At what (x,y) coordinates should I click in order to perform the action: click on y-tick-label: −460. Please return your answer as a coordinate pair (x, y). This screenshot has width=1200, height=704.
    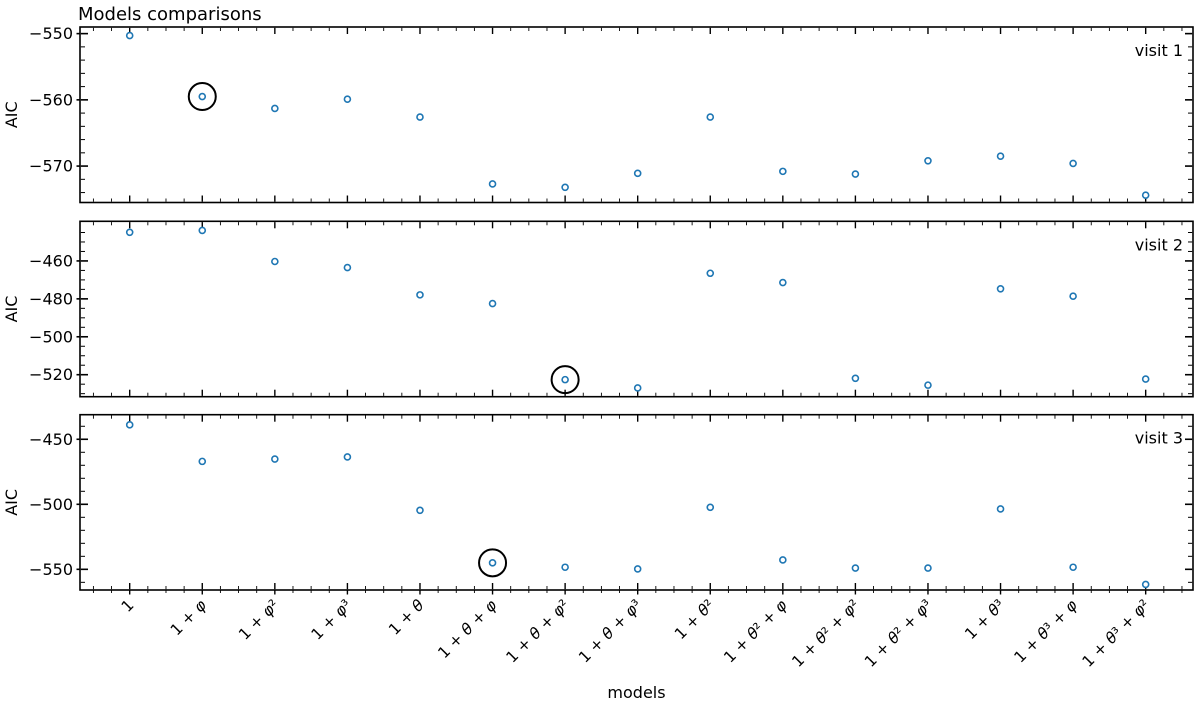
    Looking at the image, I should click on (51, 260).